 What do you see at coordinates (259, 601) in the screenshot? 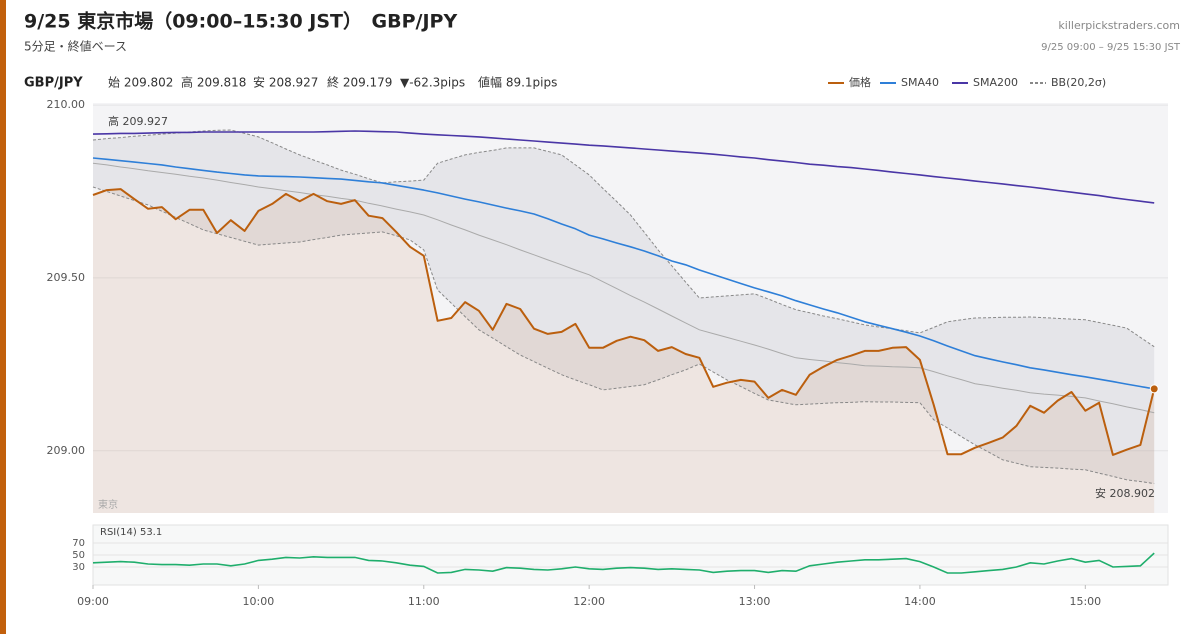
I see `x-tick-label: 10:00` at bounding box center [259, 601].